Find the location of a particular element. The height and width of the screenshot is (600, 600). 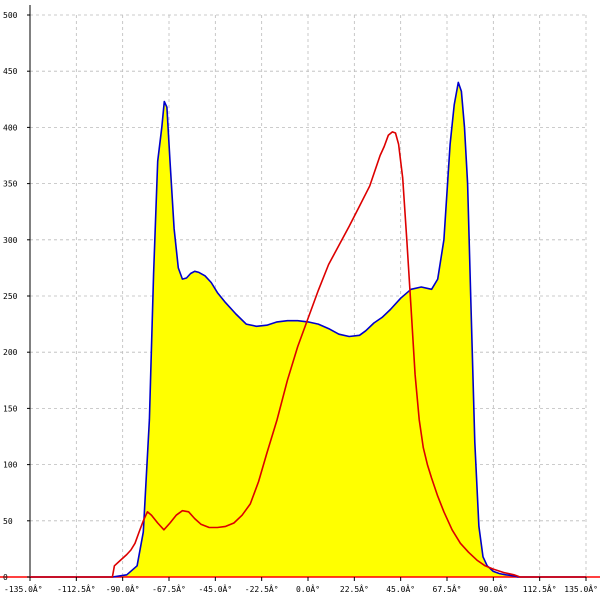

x-tick-label: 112.5Â° is located at coordinates (540, 588).